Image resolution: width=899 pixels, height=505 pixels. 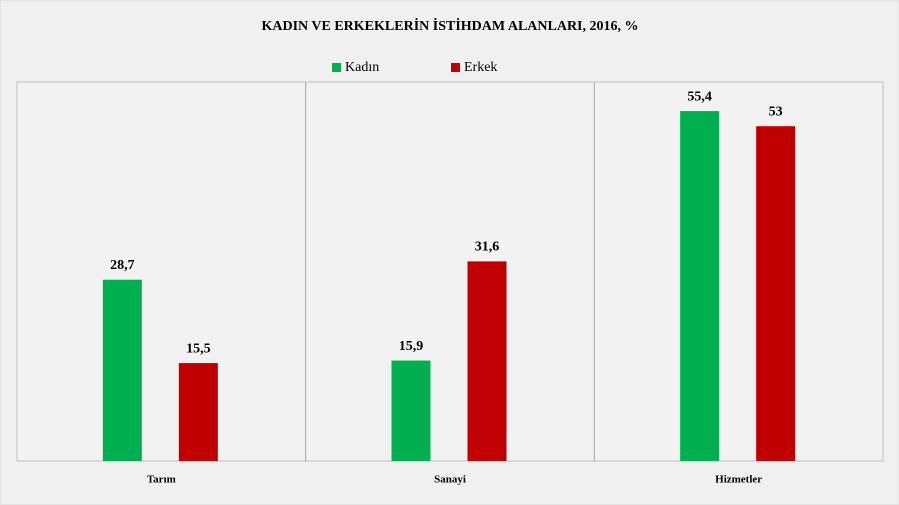 What do you see at coordinates (480, 67) in the screenshot?
I see `legend-label: Erkek` at bounding box center [480, 67].